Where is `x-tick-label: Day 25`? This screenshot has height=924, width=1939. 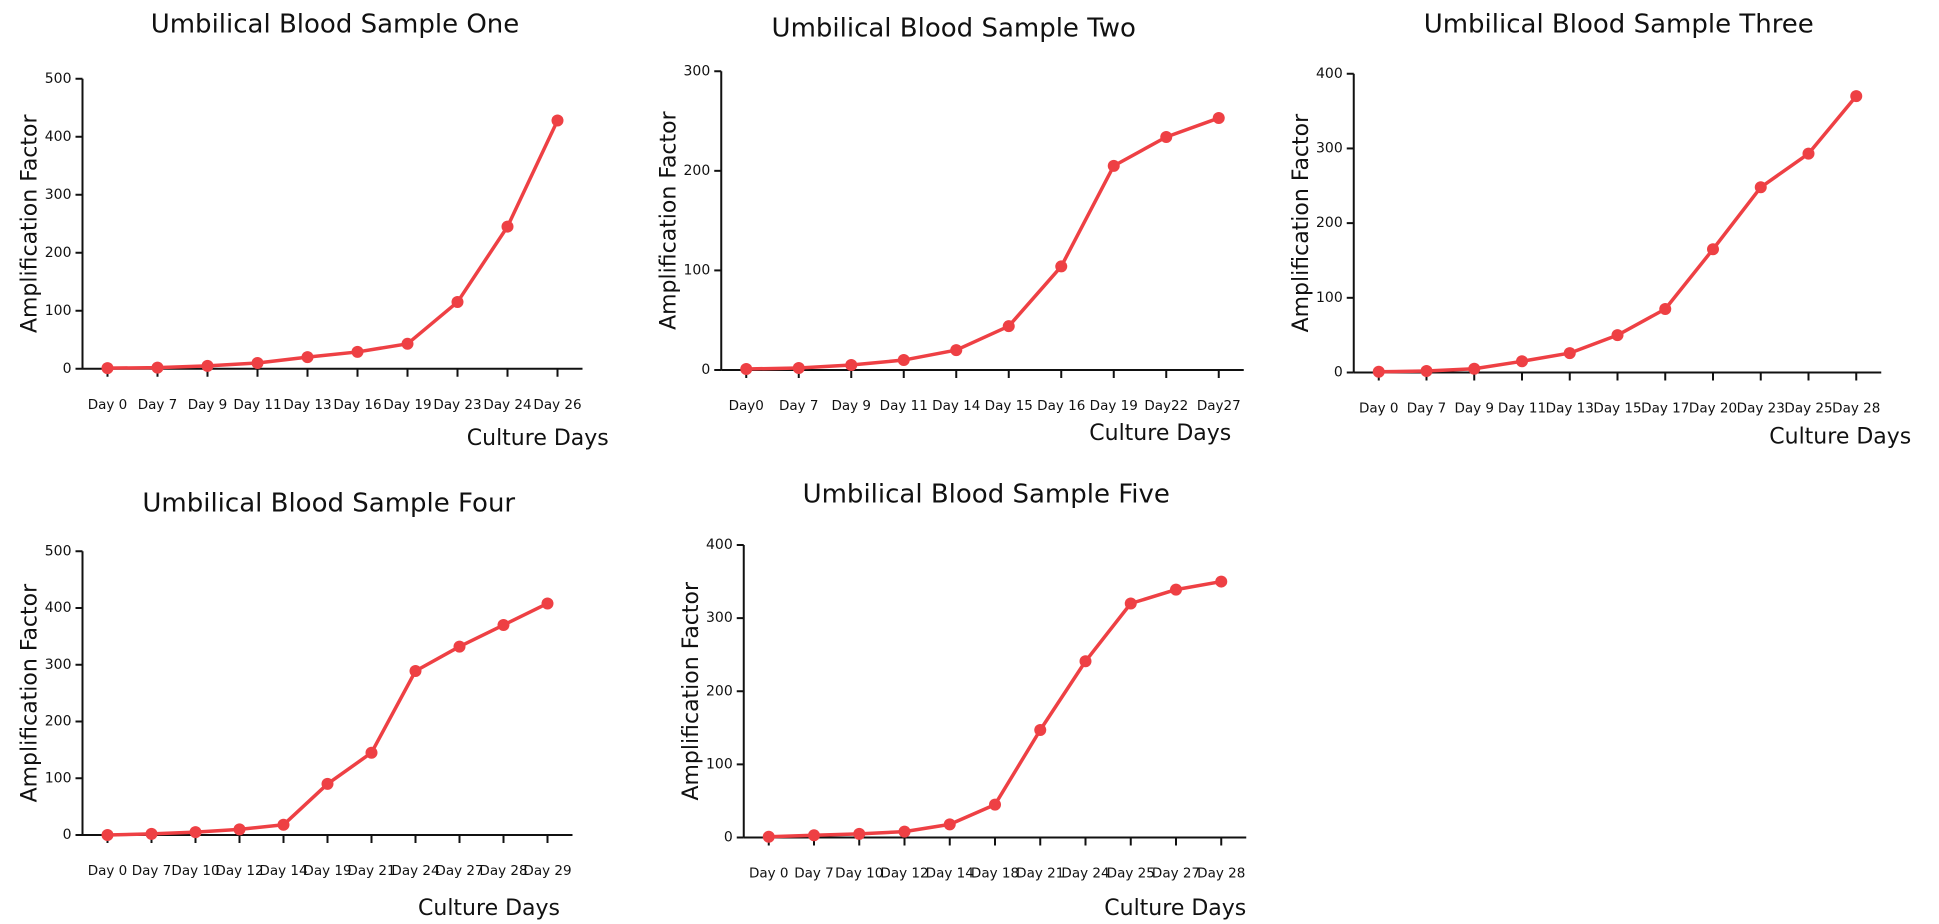 x-tick-label: Day 25 is located at coordinates (1131, 874).